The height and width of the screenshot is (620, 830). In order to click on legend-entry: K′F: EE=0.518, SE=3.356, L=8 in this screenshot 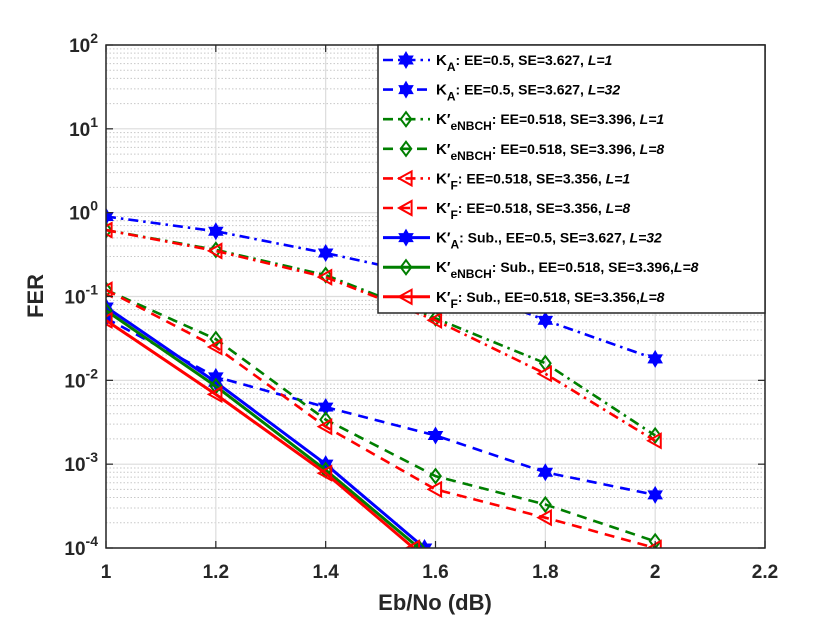, I will do `click(506, 210)`.